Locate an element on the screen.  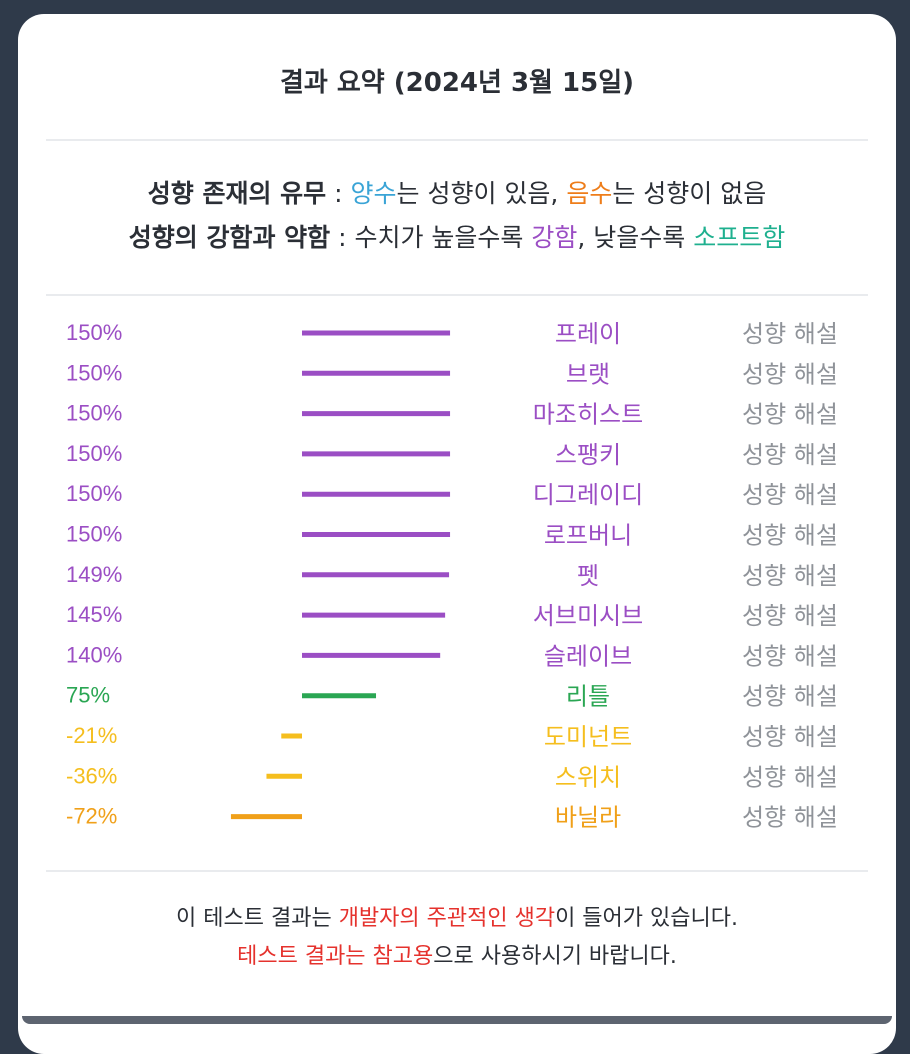
chart-row: 75% 리틀 성향 해설 is located at coordinates (452, 697).